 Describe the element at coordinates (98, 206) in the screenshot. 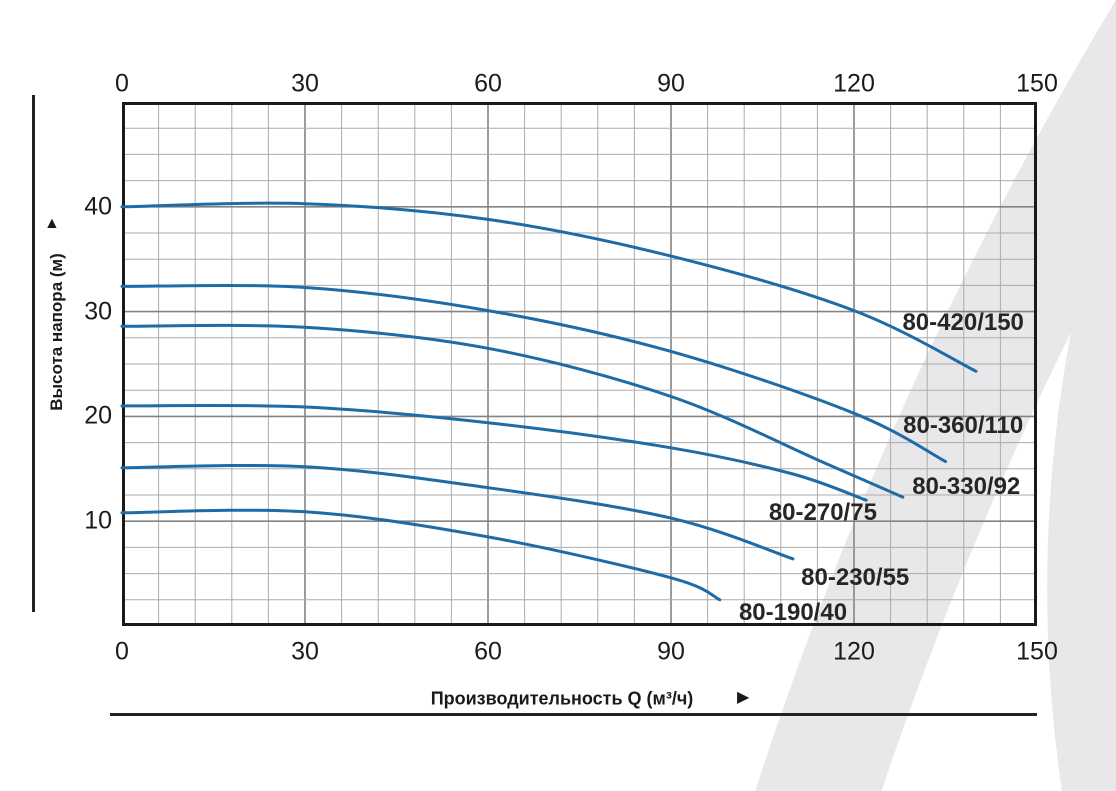

I see `y-tick-label: 40` at that location.